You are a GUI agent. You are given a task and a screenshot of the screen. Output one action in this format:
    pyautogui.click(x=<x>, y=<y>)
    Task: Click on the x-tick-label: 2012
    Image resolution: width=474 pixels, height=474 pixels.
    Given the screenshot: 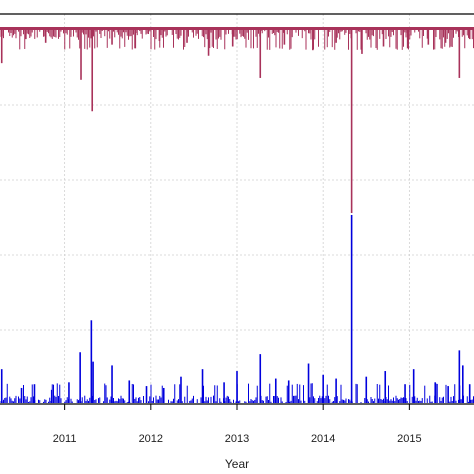 What is the action you would take?
    pyautogui.click(x=151, y=439)
    